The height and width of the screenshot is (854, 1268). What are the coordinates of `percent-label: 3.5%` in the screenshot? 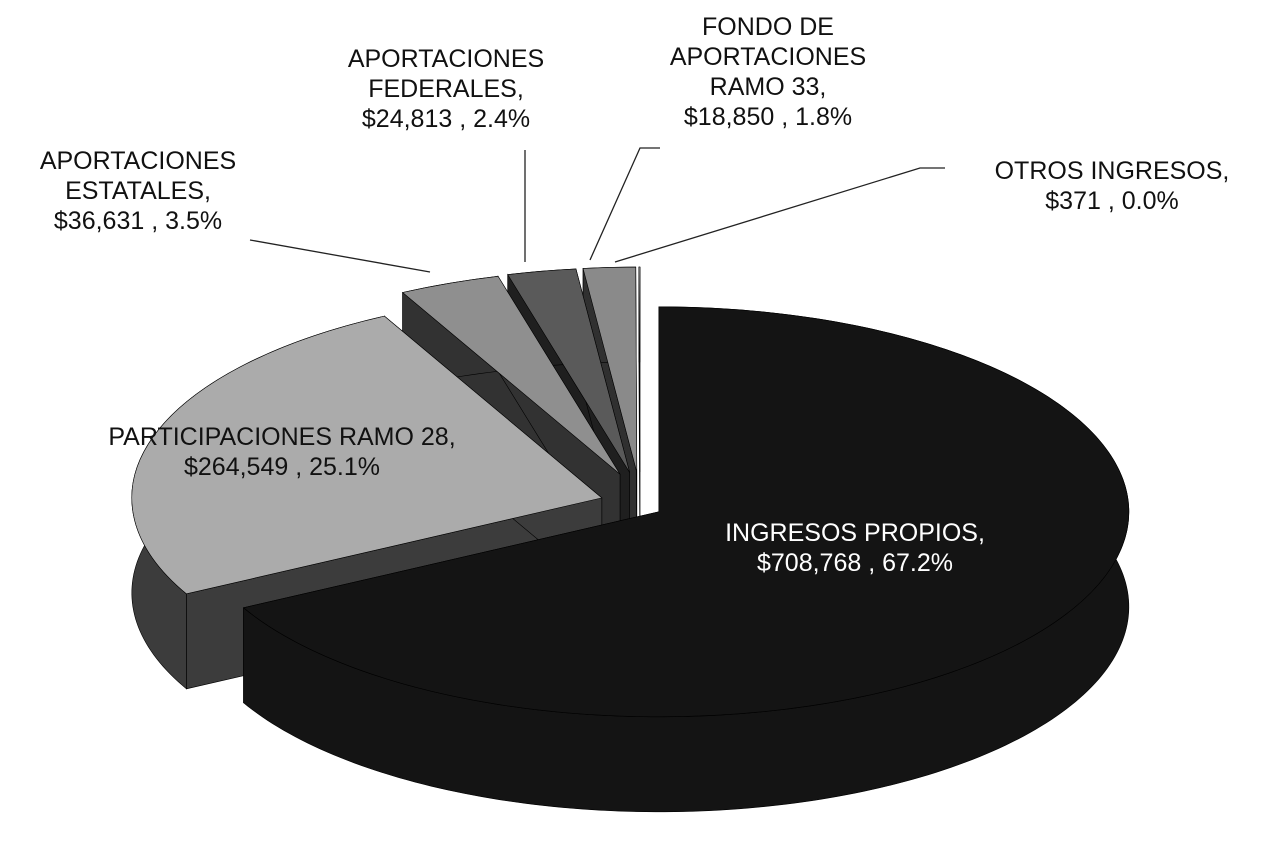 It's located at (194, 221).